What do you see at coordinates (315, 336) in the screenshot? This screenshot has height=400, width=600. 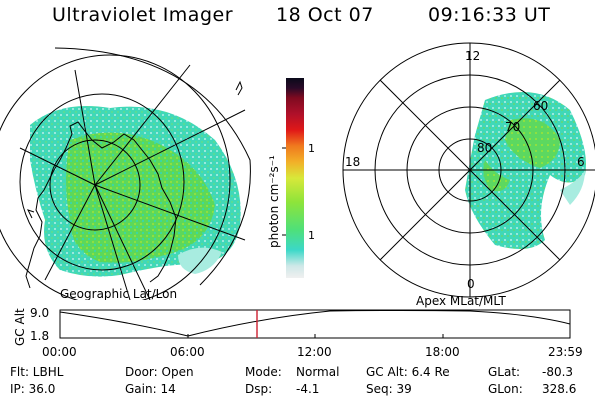 I see `altitude-xticks` at bounding box center [315, 336].